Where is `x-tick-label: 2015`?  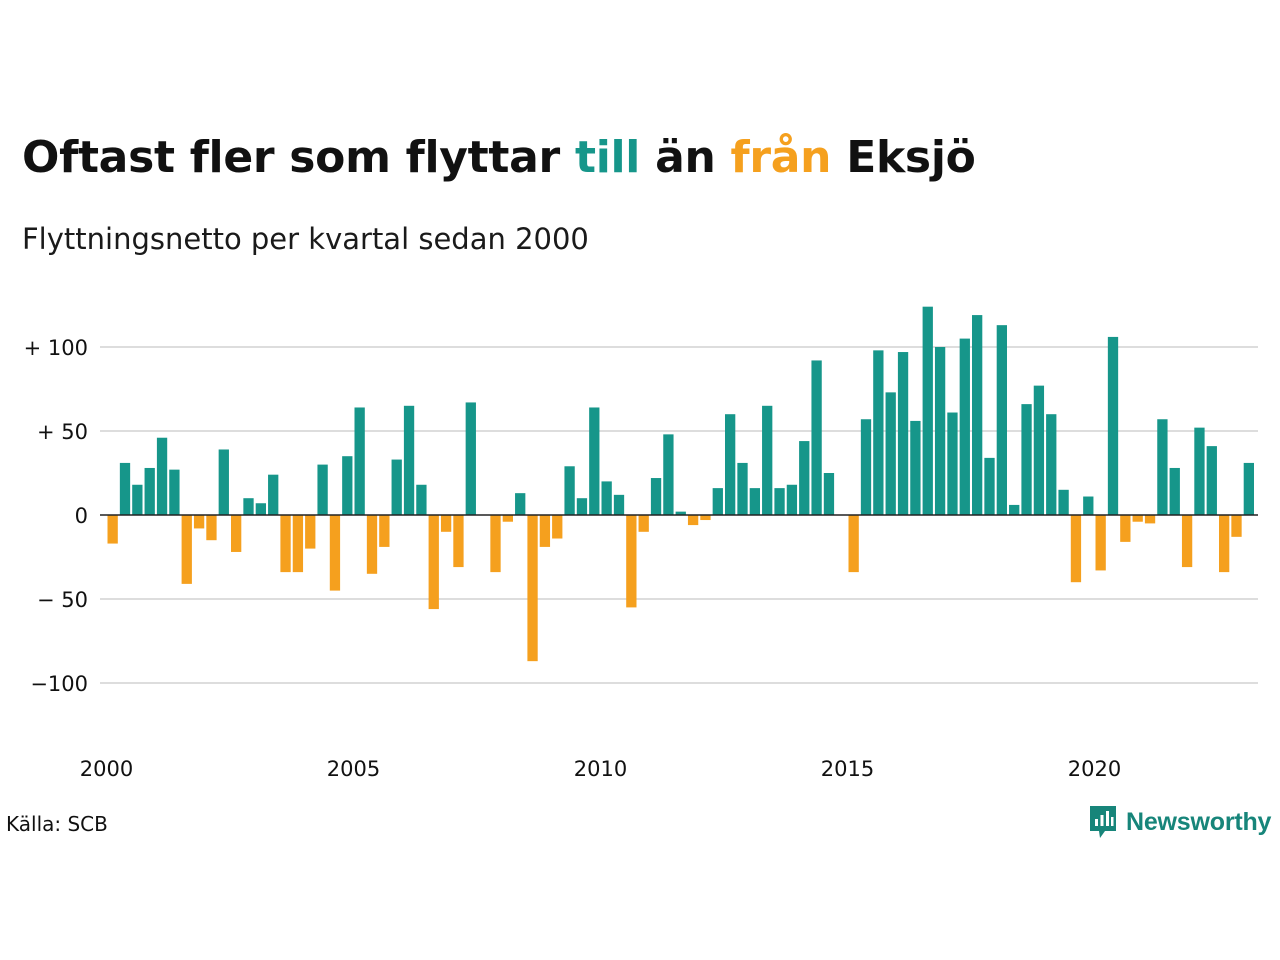 x-tick-label: 2015 is located at coordinates (847, 769).